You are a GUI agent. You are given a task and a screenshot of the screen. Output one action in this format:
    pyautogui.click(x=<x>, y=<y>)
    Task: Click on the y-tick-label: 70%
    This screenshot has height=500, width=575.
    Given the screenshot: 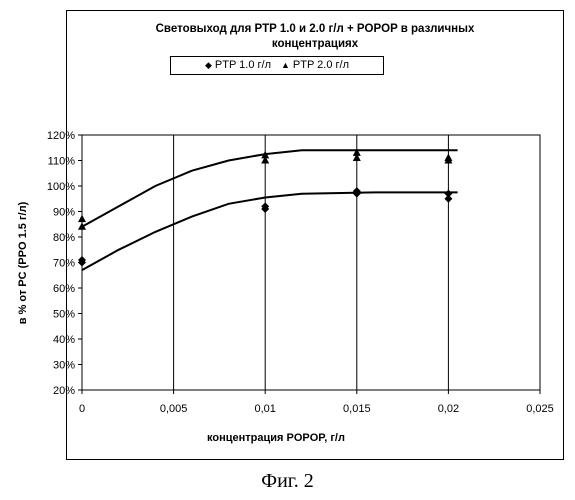 What is the action you would take?
    pyautogui.click(x=64, y=264)
    